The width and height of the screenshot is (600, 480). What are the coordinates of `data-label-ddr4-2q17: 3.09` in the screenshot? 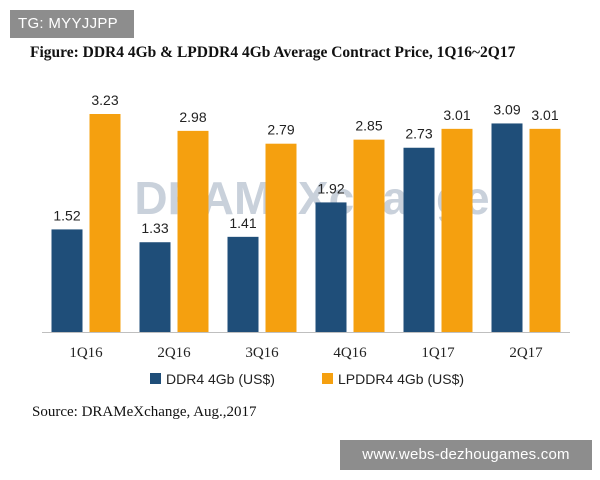 It's located at (506, 109).